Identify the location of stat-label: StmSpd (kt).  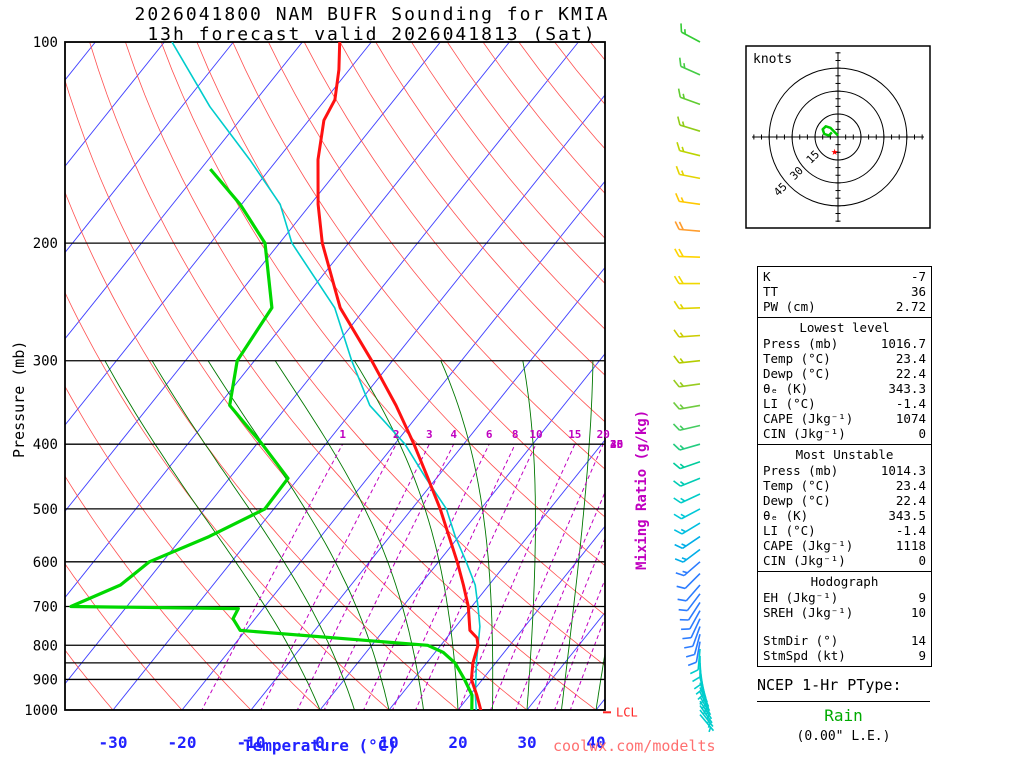
(804, 655).